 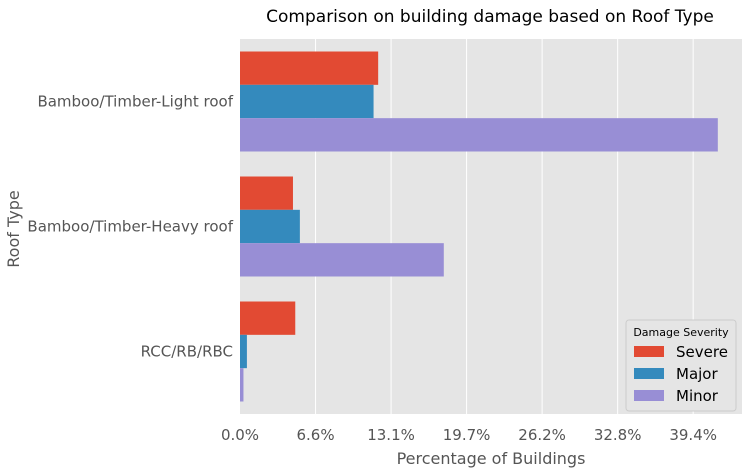 I want to click on legend-label-severe: Severe, so click(x=702, y=352).